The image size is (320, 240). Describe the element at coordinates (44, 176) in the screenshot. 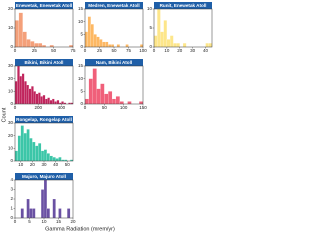

I see `panel-title: Majuro, Majuro Atoll` at that location.